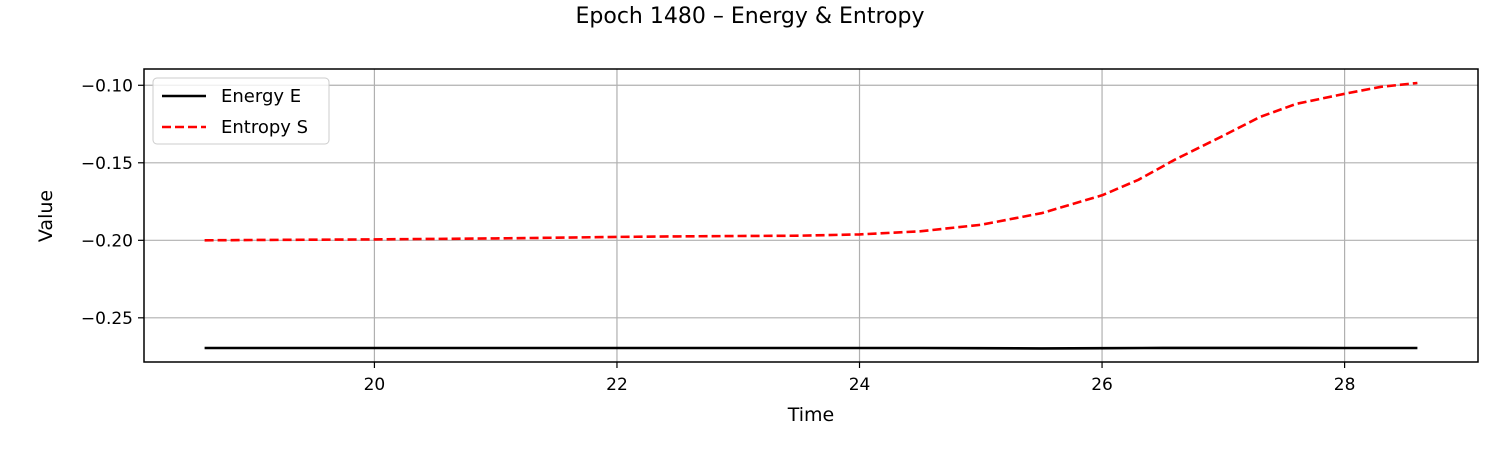 The image size is (1500, 450). I want to click on y-tick-label: −0.20, so click(107, 241).